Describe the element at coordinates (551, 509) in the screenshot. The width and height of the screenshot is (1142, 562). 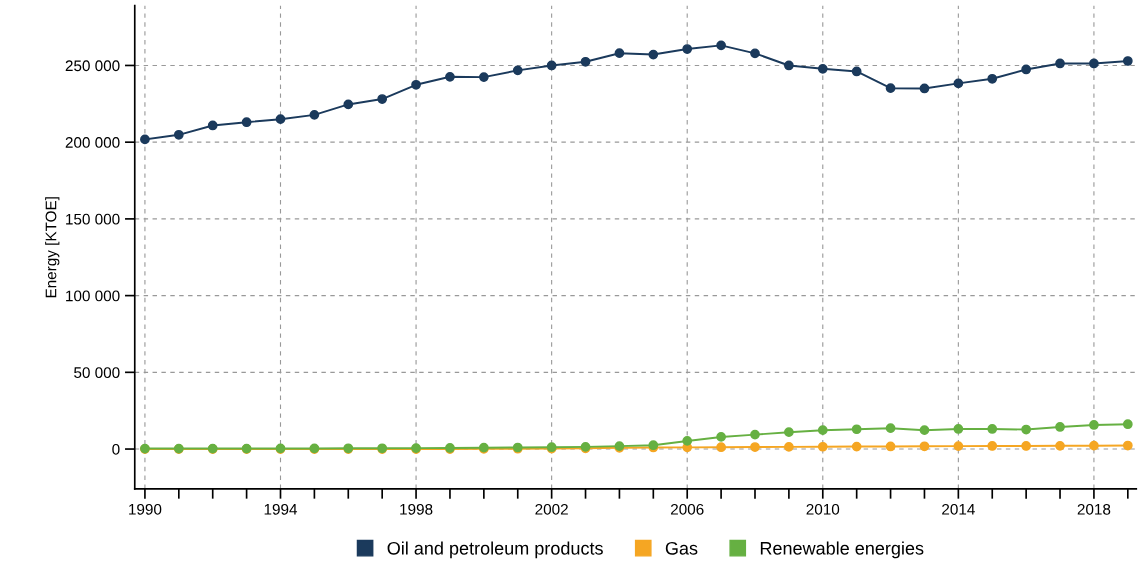
I see `x-tick-label: 2002` at that location.